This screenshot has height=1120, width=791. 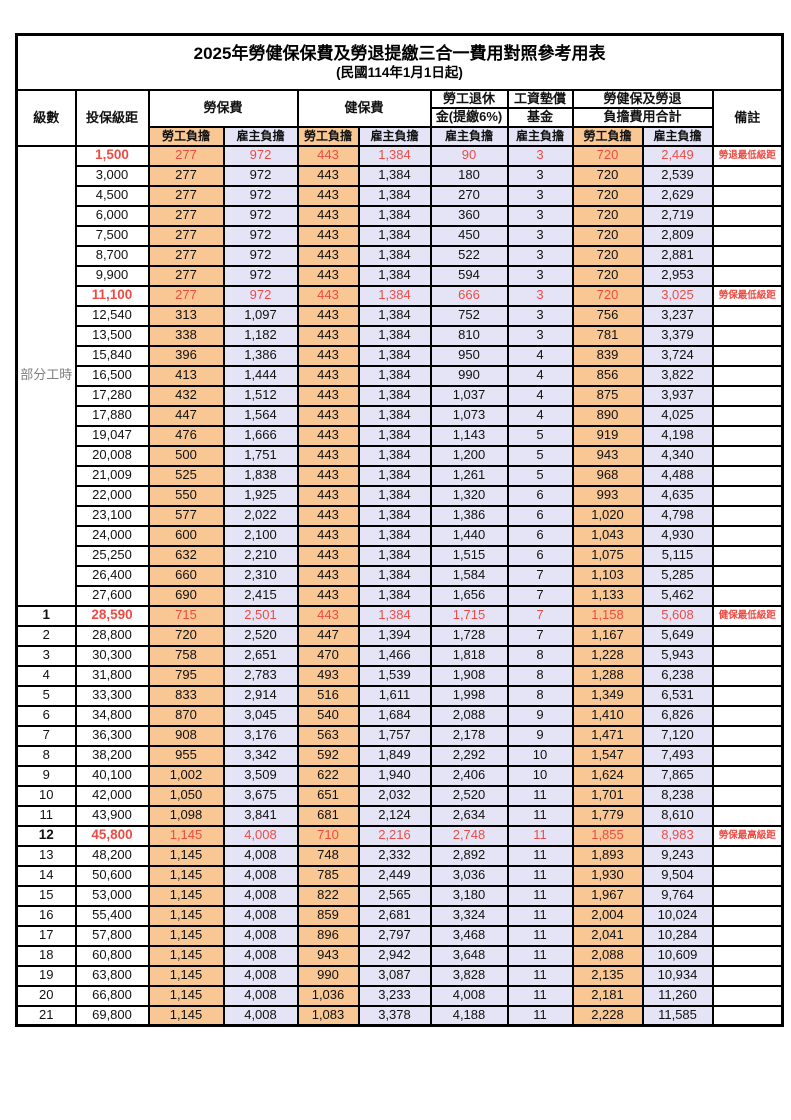 I want to click on value-cell: 3,648, so click(x=469, y=955).